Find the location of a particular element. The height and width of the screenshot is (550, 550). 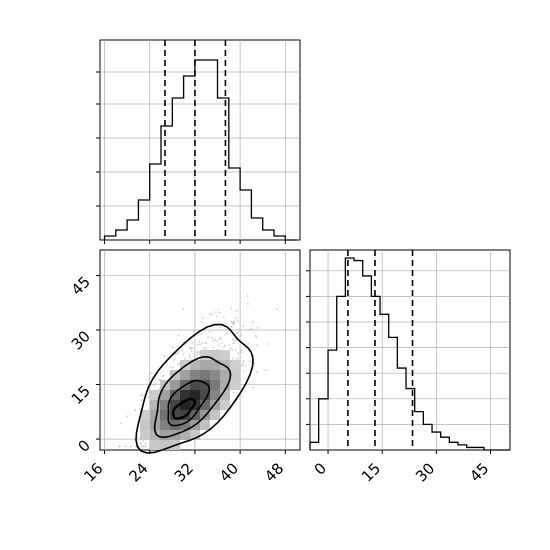

x-tick-label: 45 is located at coordinates (479, 472).